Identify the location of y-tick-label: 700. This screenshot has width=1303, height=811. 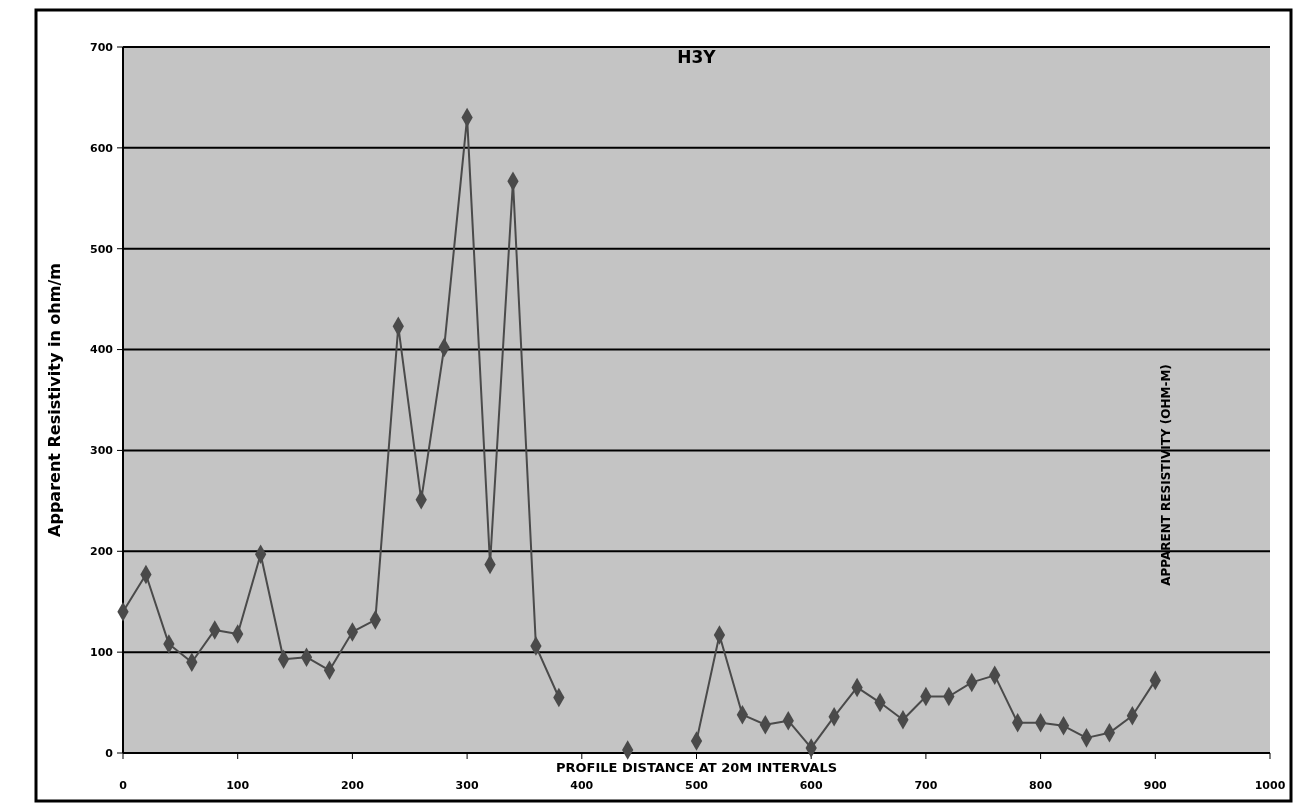
(102, 47).